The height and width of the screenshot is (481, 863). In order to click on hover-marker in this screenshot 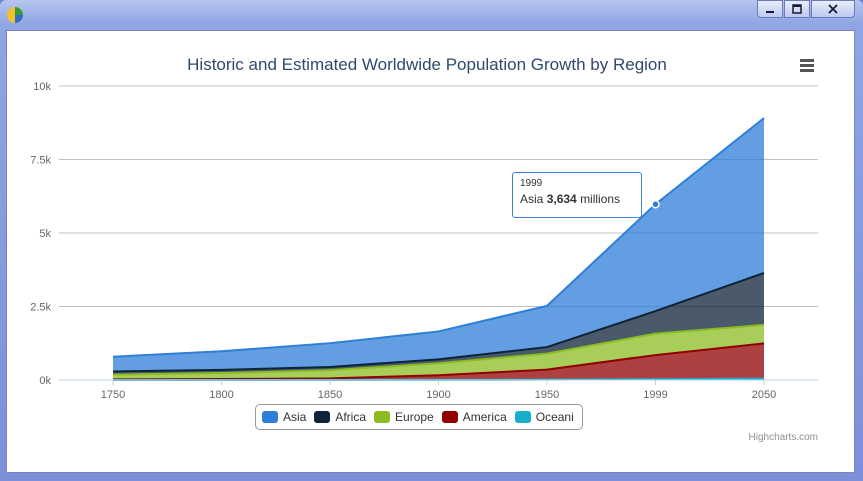, I will do `click(655, 204)`.